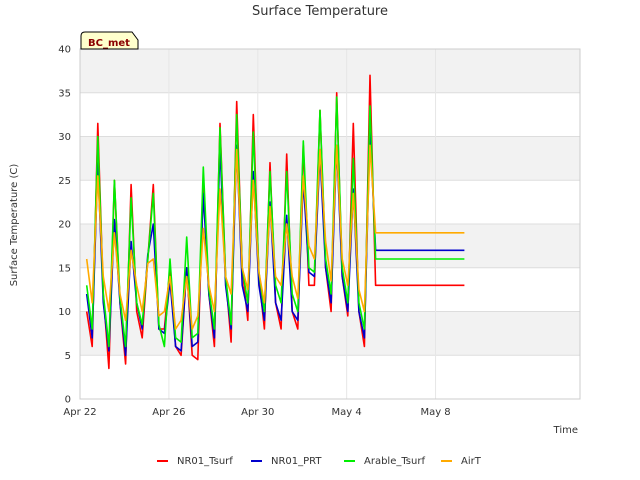  I want to click on y-tick-label: 40, so click(64, 50).